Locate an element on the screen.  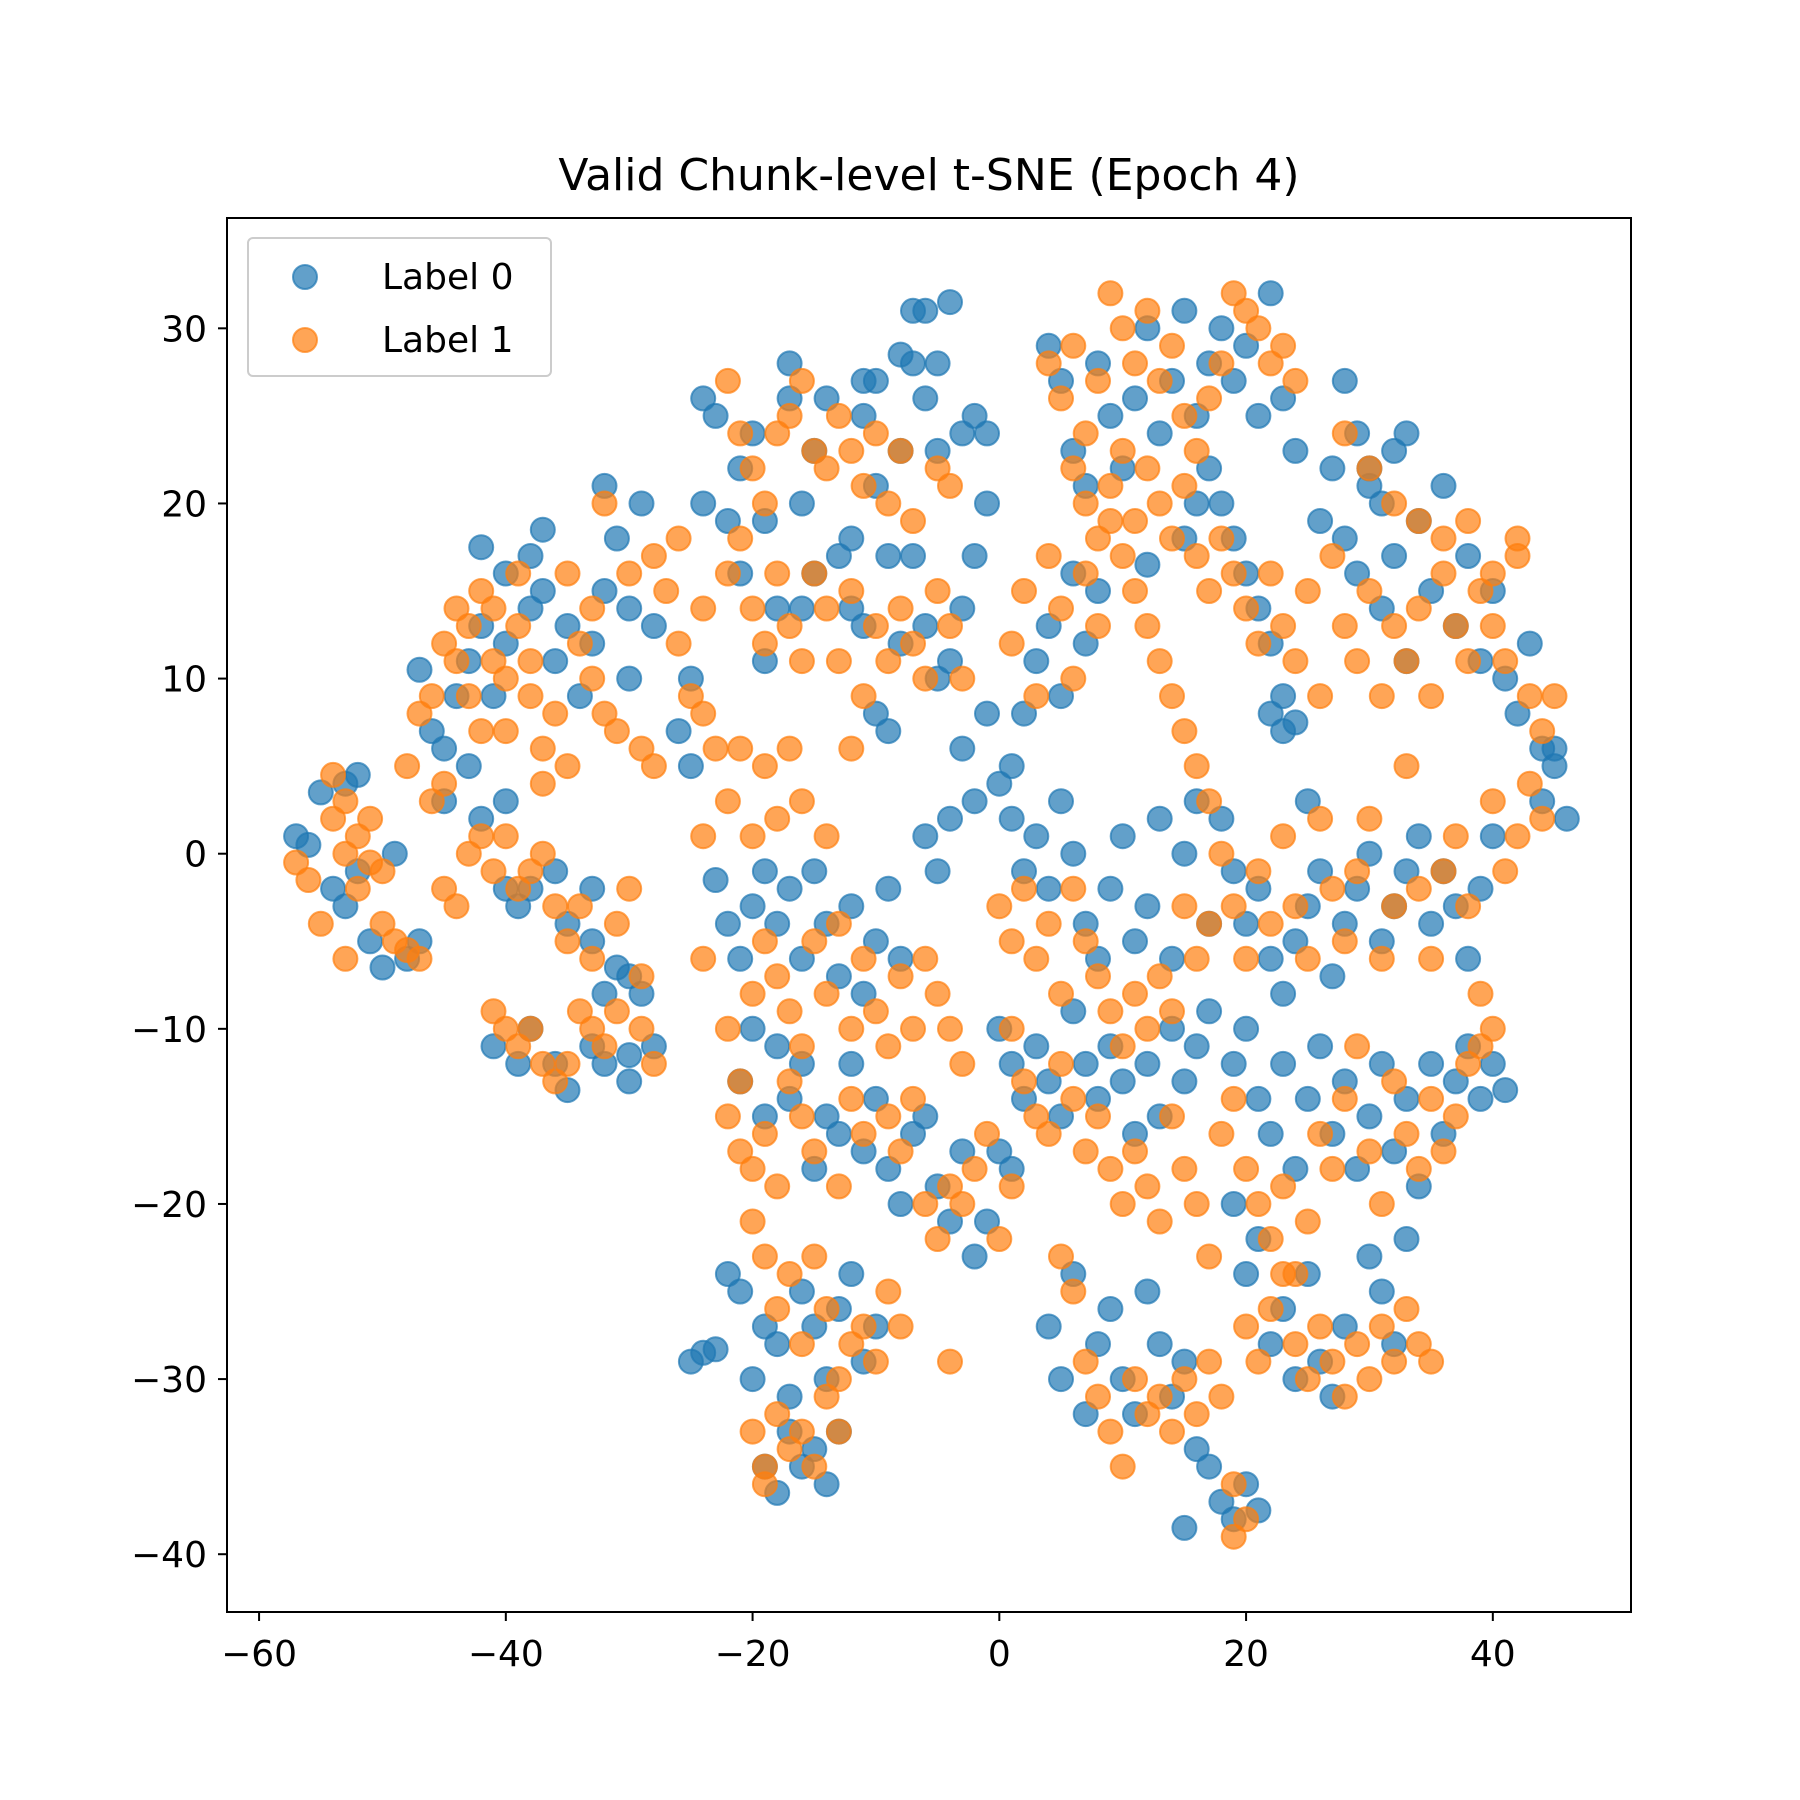
x-tick-label: 0 is located at coordinates (999, 1654).